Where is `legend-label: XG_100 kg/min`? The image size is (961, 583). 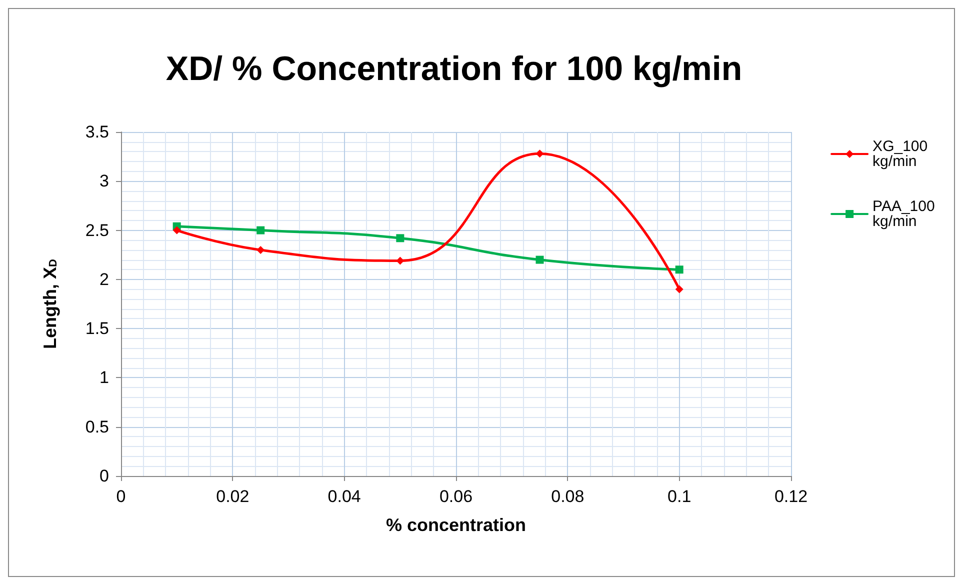 legend-label: XG_100 kg/min is located at coordinates (902, 154).